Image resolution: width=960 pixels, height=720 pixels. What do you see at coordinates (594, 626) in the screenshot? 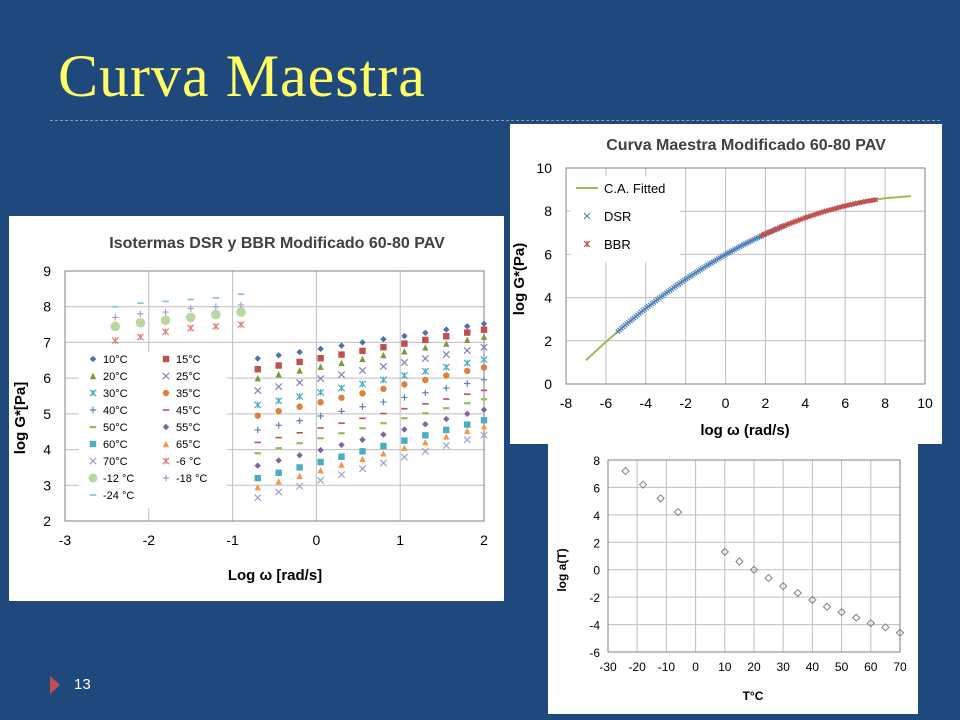
I see `y-tick-label: -4` at bounding box center [594, 626].